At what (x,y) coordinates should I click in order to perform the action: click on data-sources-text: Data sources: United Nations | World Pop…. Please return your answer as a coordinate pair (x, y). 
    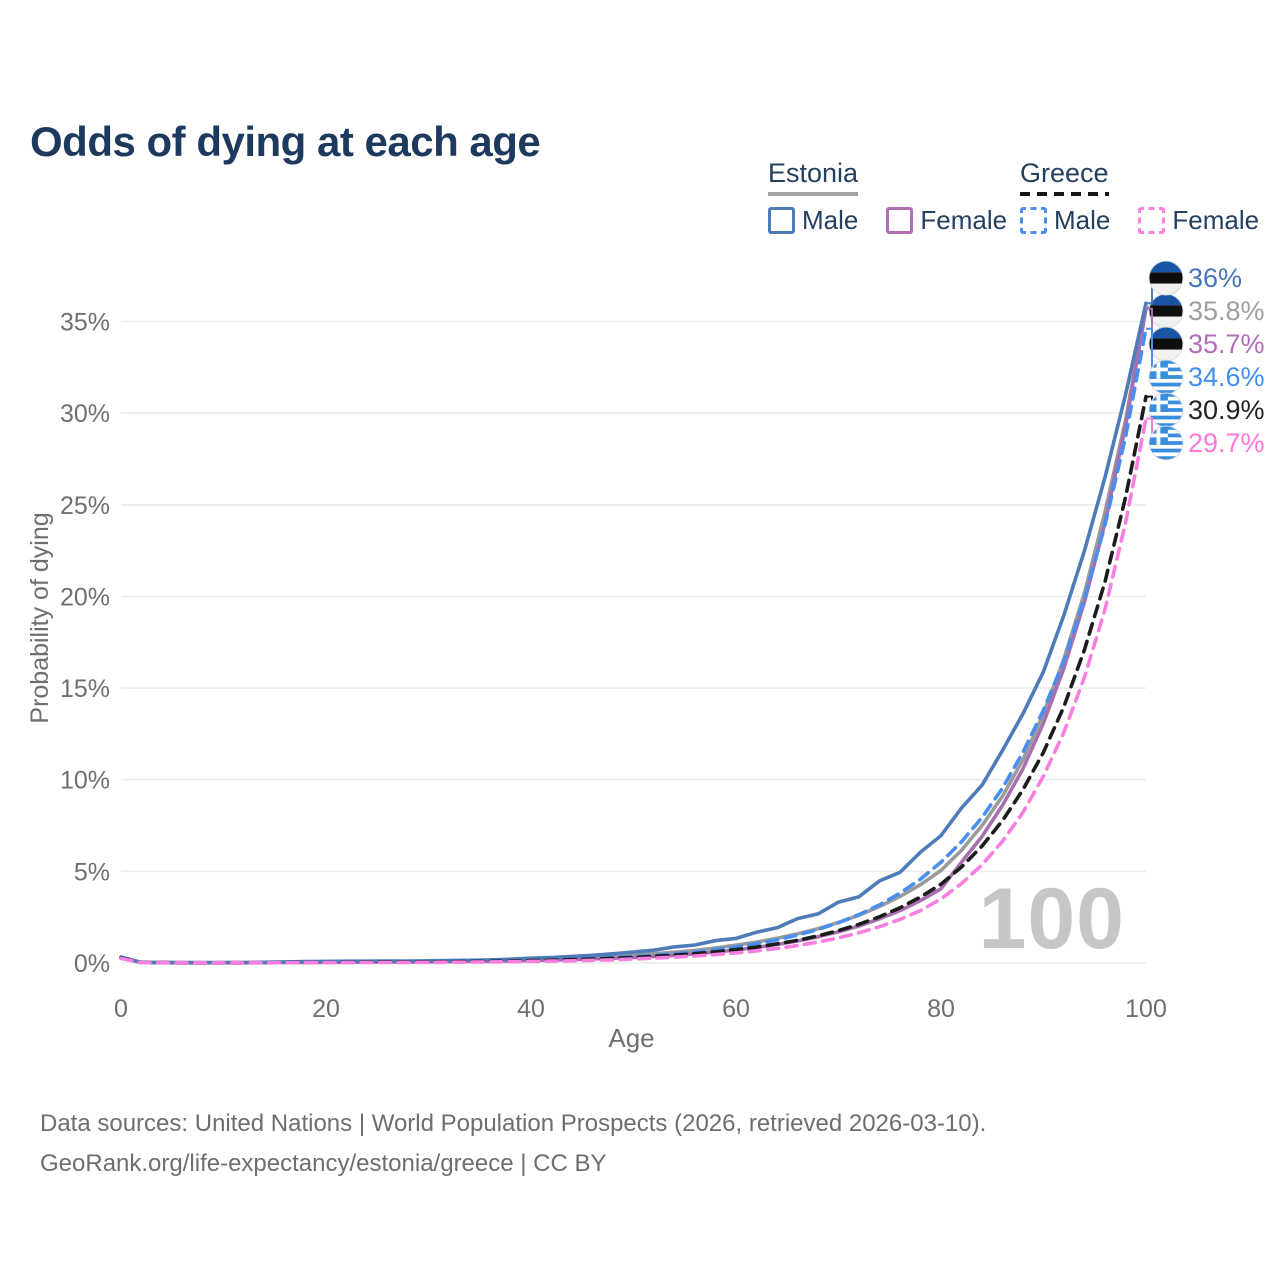
    Looking at the image, I should click on (513, 1123).